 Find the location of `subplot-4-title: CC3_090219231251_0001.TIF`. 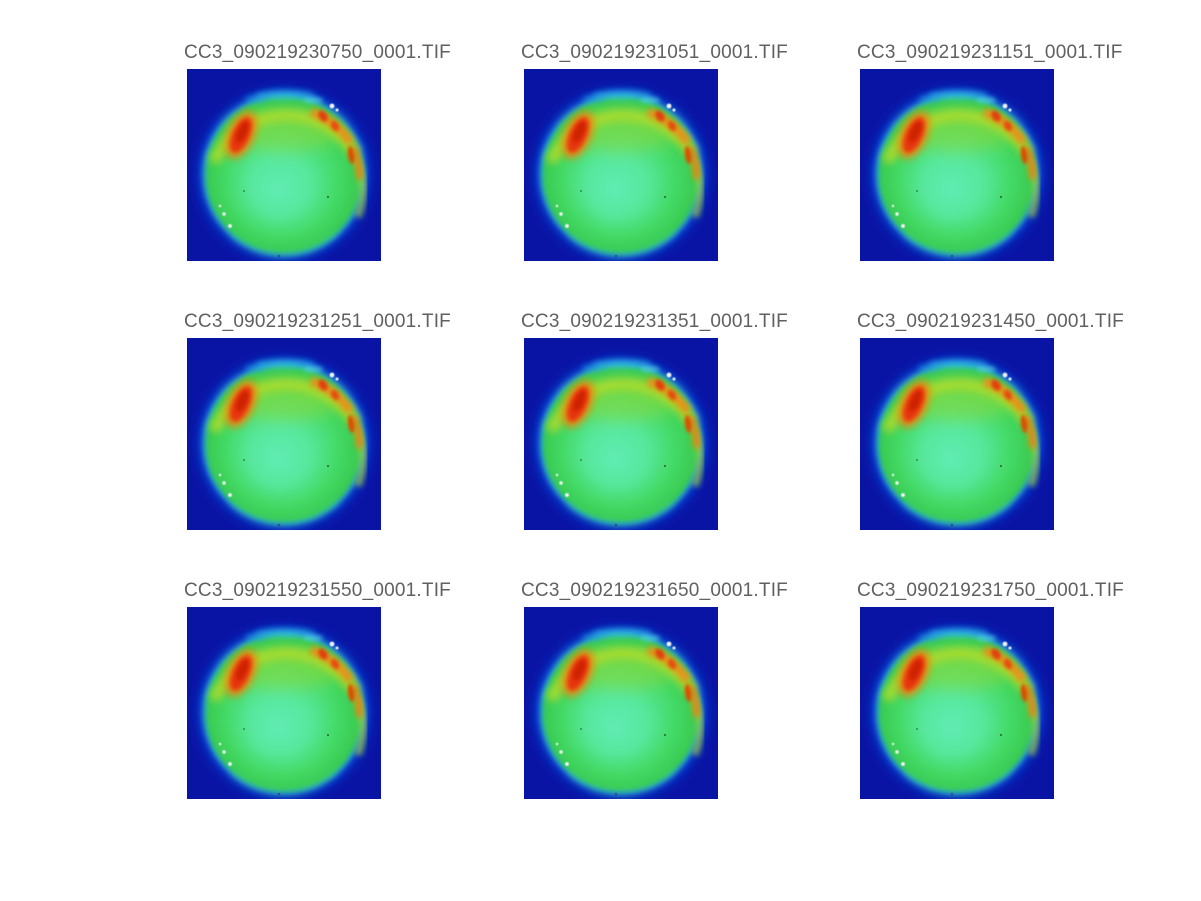

subplot-4-title: CC3_090219231251_0001.TIF is located at coordinates (317, 321).